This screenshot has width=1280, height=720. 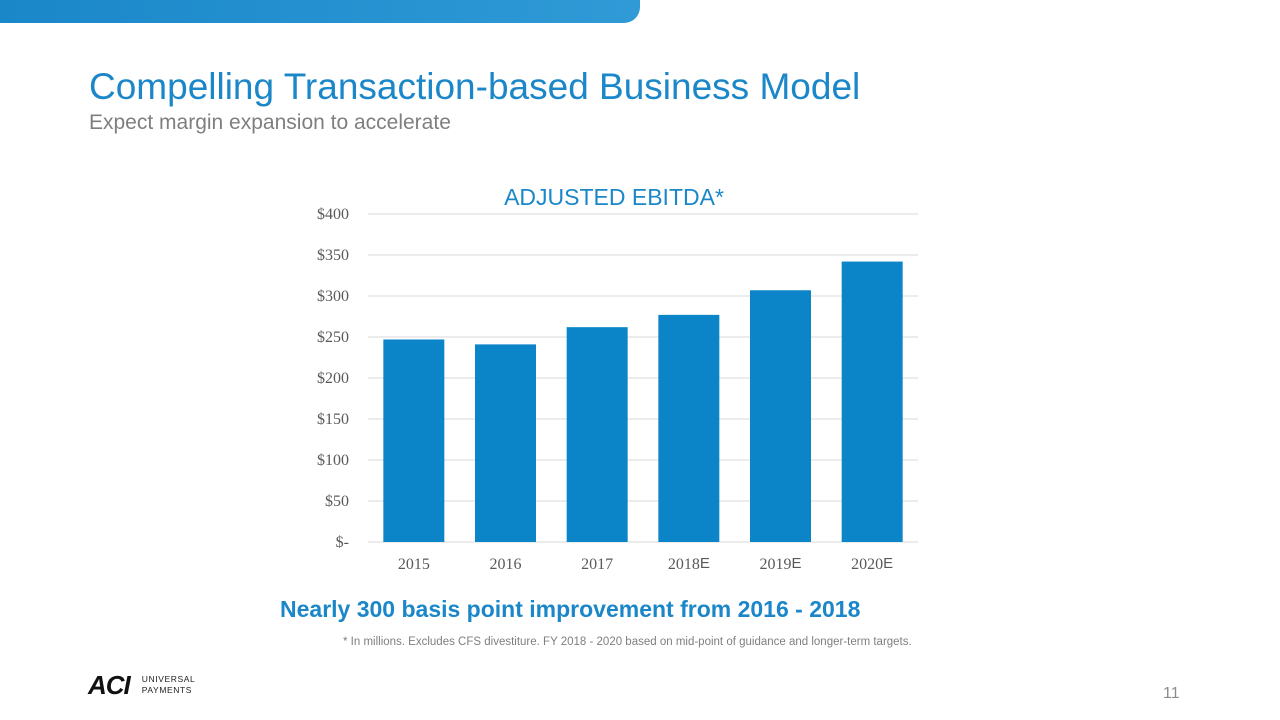 I want to click on bar-2020, so click(x=872, y=401).